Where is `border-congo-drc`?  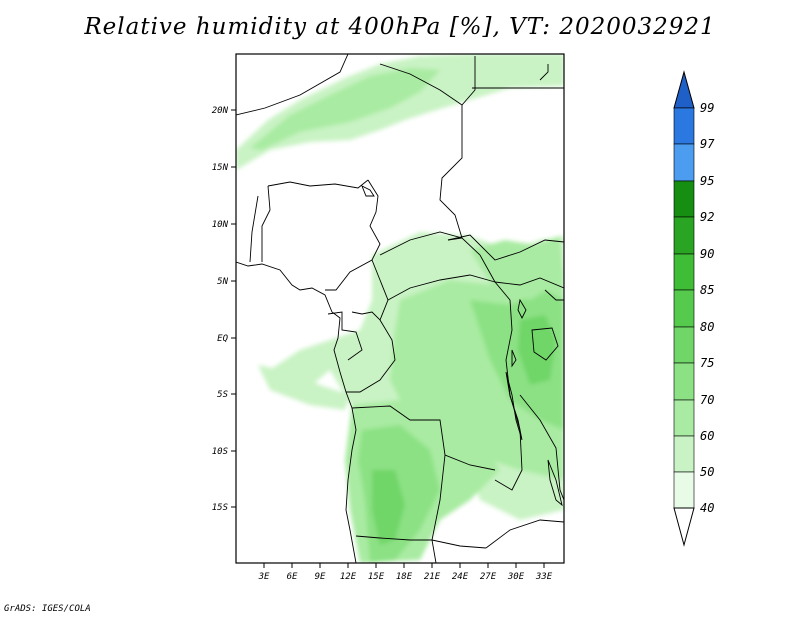 border-congo-drc is located at coordinates (371, 356).